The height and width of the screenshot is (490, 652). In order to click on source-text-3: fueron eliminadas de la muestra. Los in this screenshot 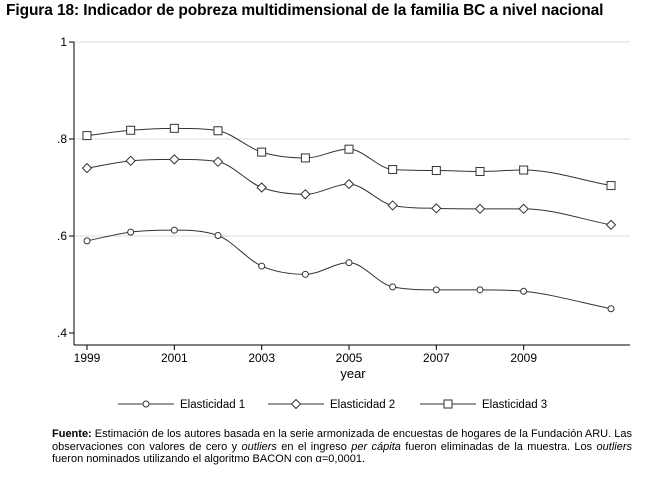, I will do `click(498, 446)`.